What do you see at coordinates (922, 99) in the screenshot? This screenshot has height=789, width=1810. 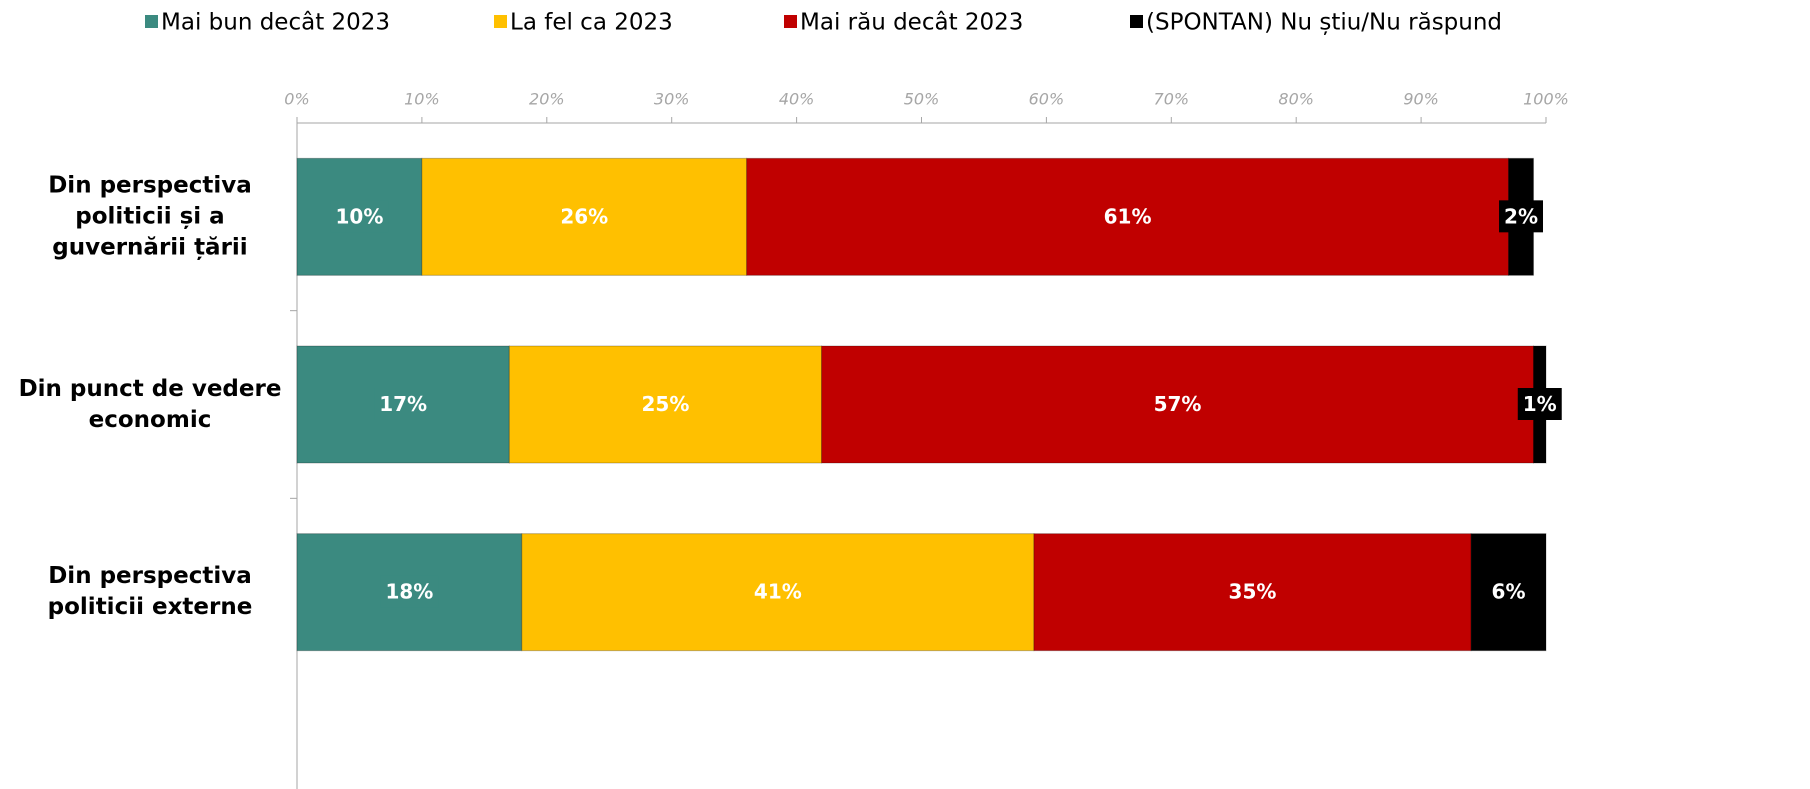 I see `x-tick-label: 50%` at bounding box center [922, 99].